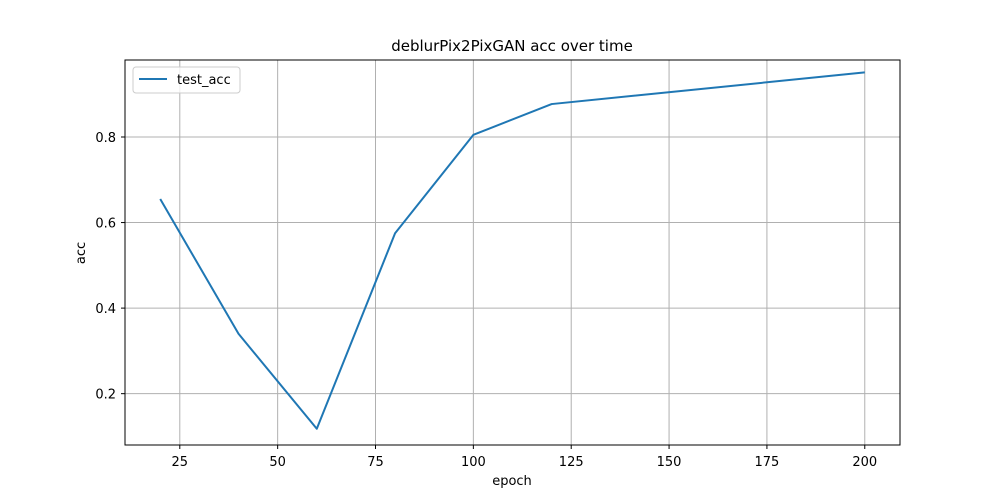 This screenshot has width=1000, height=500. What do you see at coordinates (180, 462) in the screenshot?
I see `x-tick-label: 25` at bounding box center [180, 462].